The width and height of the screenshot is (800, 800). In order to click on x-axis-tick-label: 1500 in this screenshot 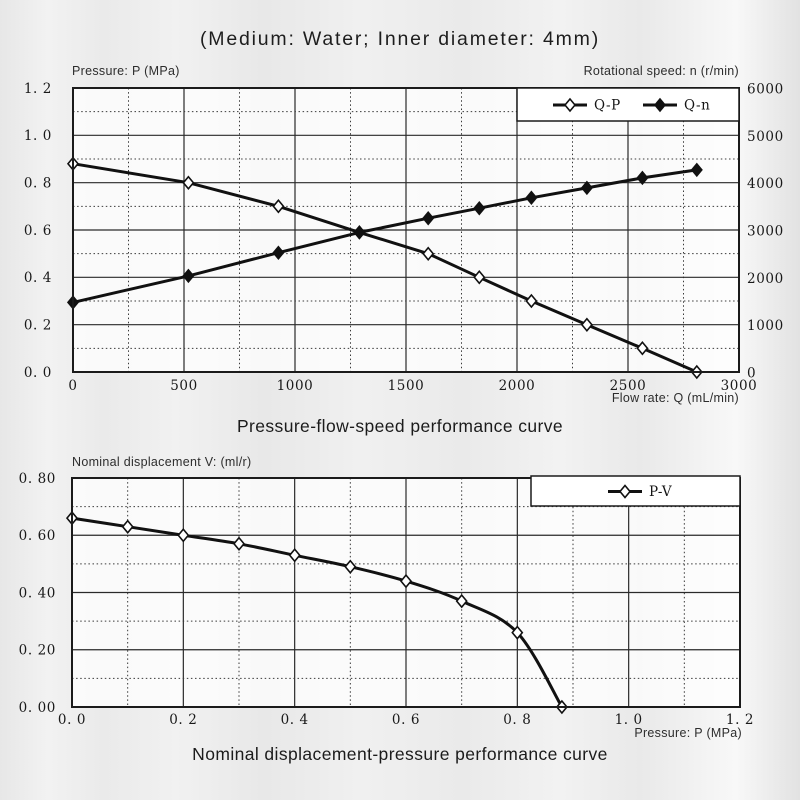, I will do `click(406, 386)`.